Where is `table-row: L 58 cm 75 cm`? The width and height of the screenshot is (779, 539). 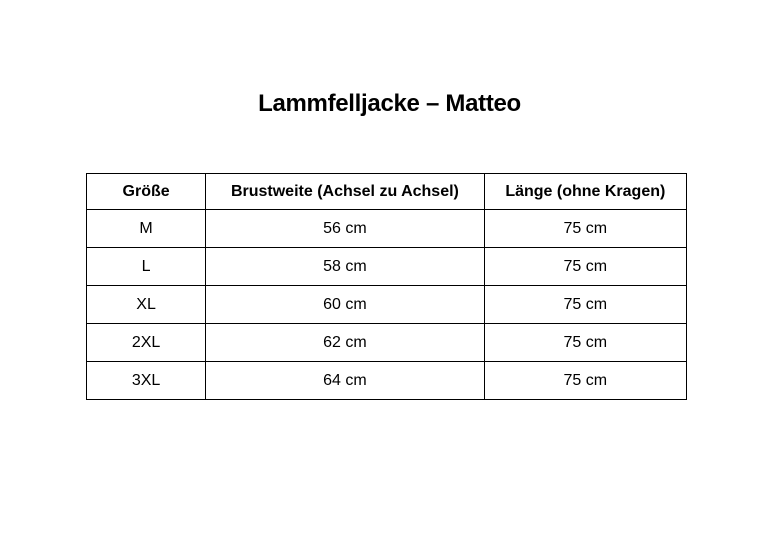 table-row: L 58 cm 75 cm is located at coordinates (386, 266).